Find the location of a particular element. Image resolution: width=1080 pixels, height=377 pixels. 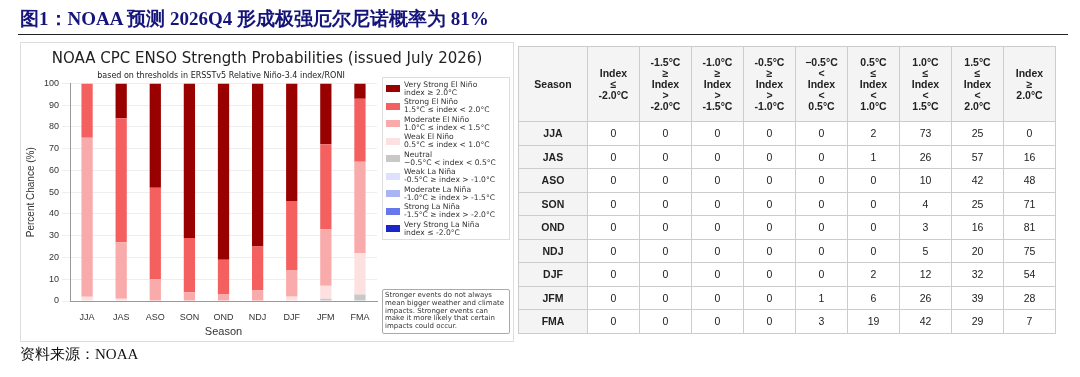

x-tick-label: JAS is located at coordinates (121, 316).